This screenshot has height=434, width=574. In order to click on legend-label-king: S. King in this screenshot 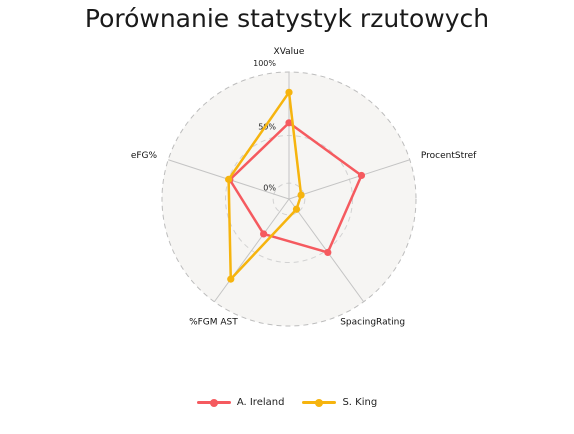, I will do `click(360, 402)`.